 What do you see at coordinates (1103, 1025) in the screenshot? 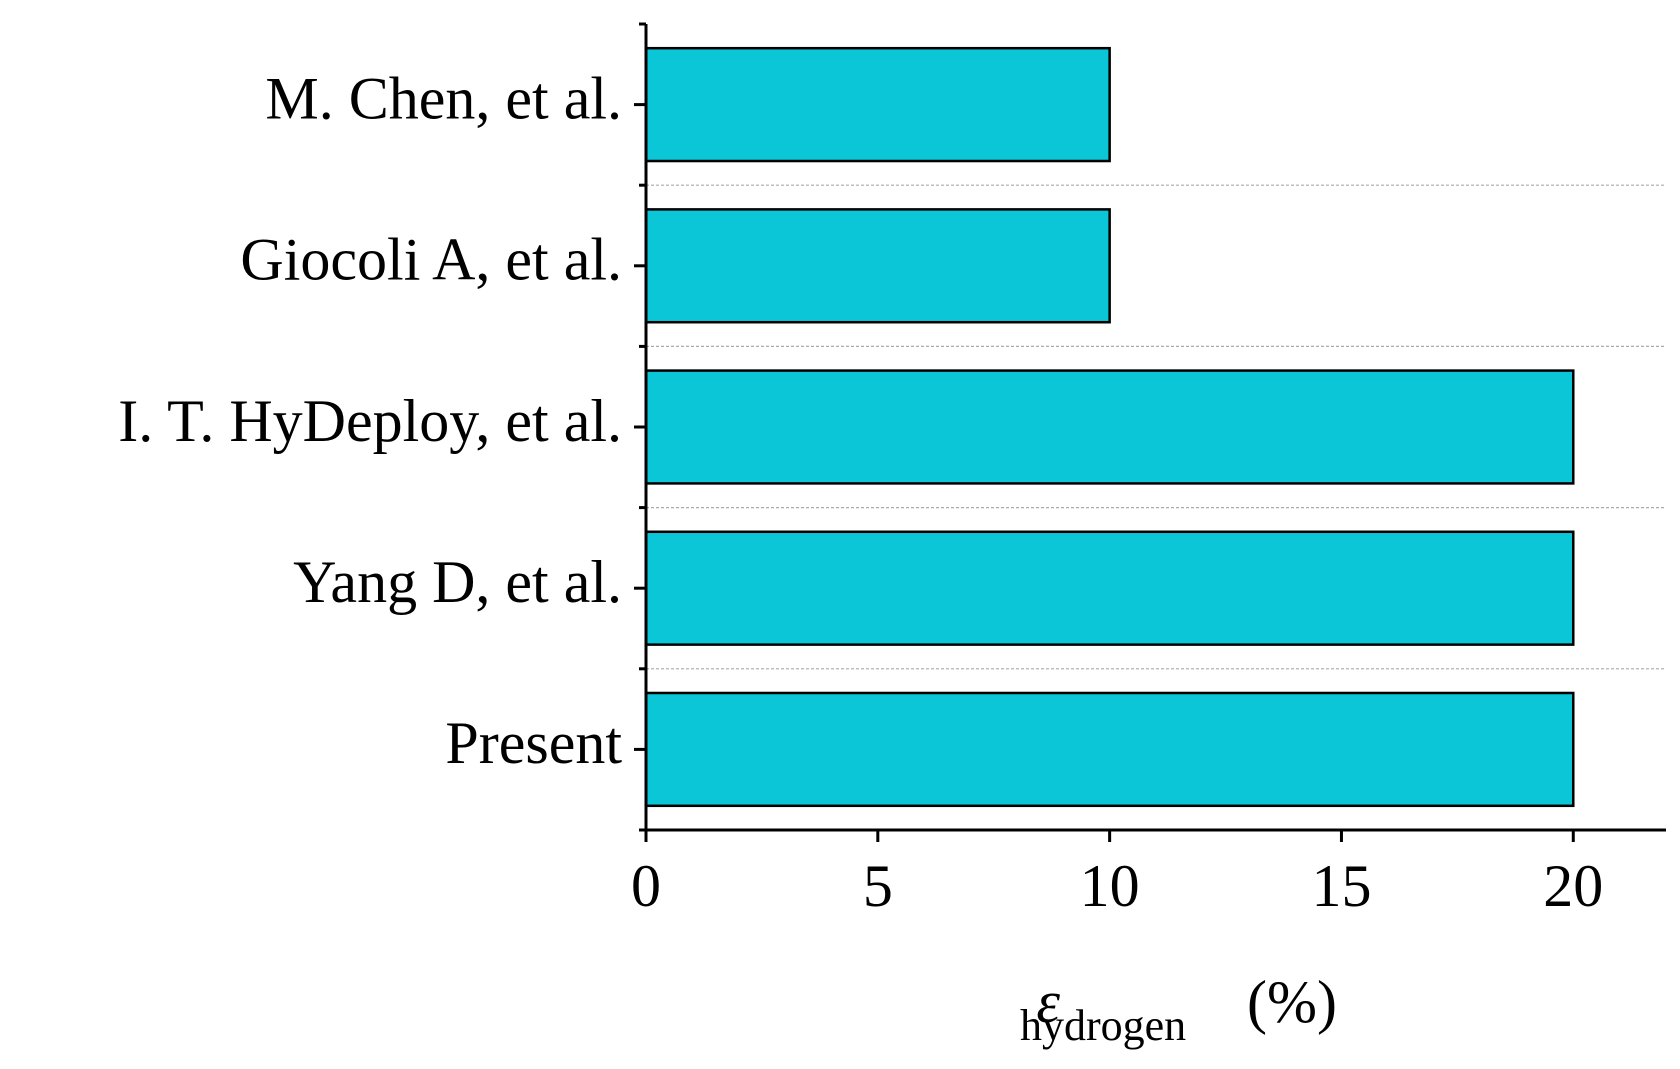
I see `x-axis-label-subscript: hydrogen` at bounding box center [1103, 1025].